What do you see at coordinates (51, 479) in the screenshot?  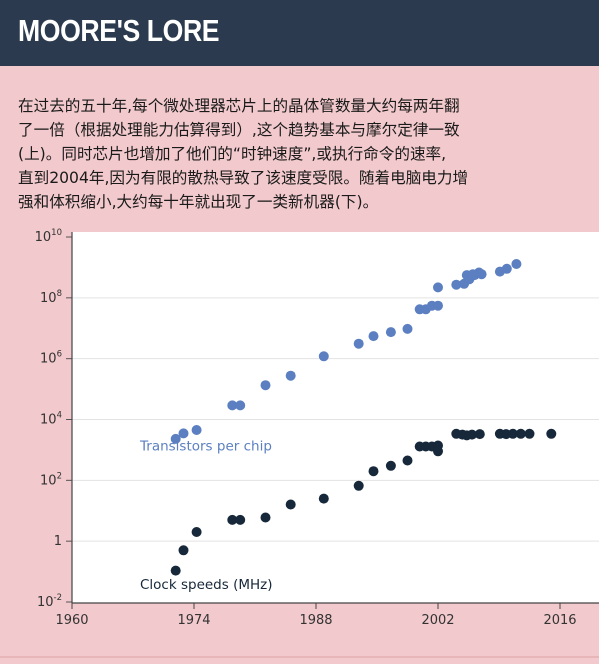 I see `y-tick-label: 10²` at bounding box center [51, 479].